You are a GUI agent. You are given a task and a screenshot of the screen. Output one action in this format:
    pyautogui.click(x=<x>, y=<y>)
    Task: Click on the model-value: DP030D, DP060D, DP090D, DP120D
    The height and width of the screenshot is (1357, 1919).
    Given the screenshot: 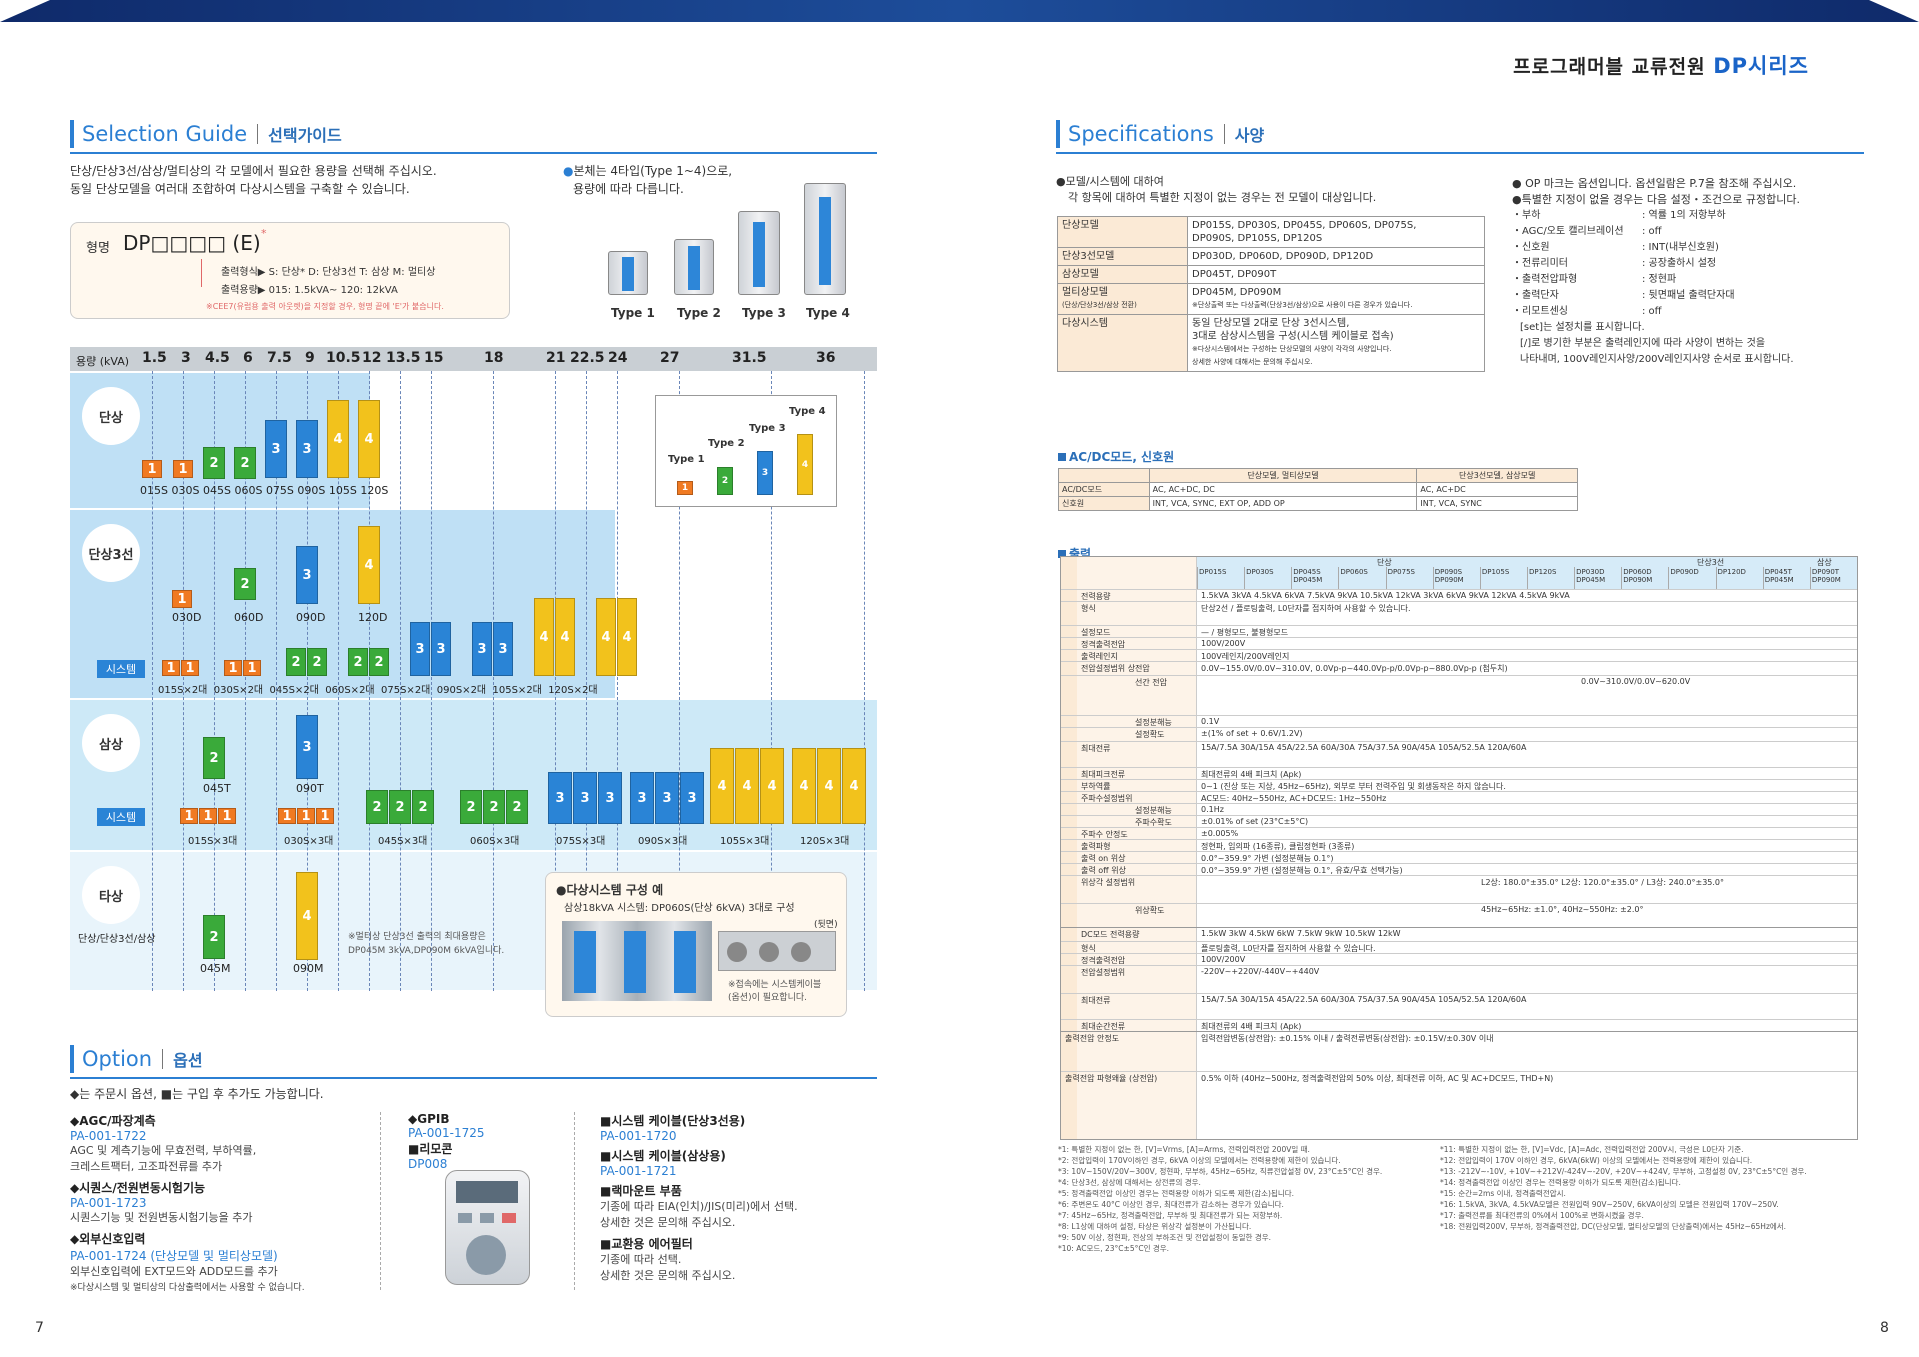 What is the action you would take?
    pyautogui.click(x=1336, y=256)
    